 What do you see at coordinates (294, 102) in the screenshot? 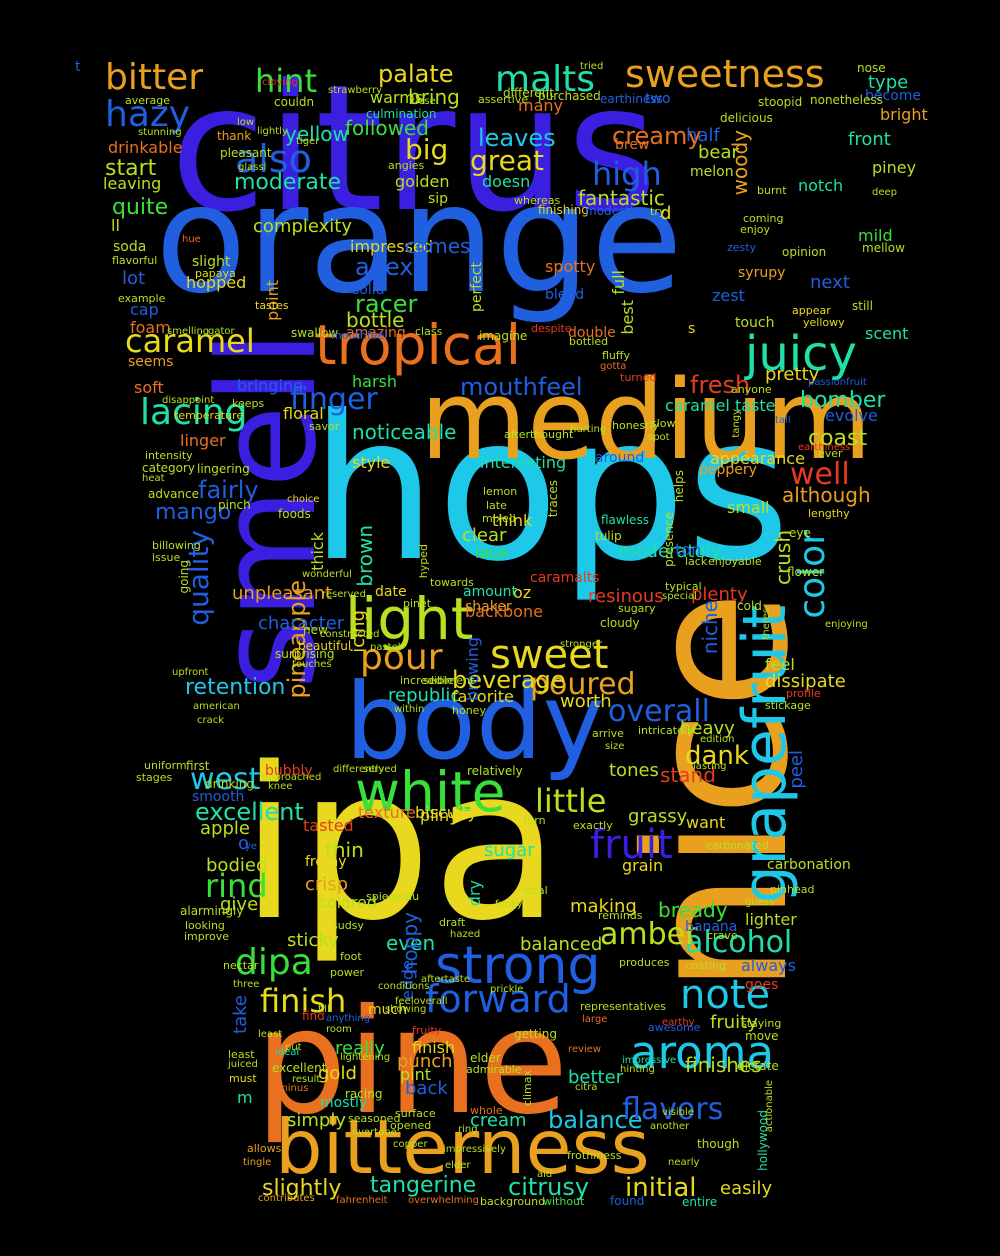
I see `cloud-word: couldn` at bounding box center [294, 102].